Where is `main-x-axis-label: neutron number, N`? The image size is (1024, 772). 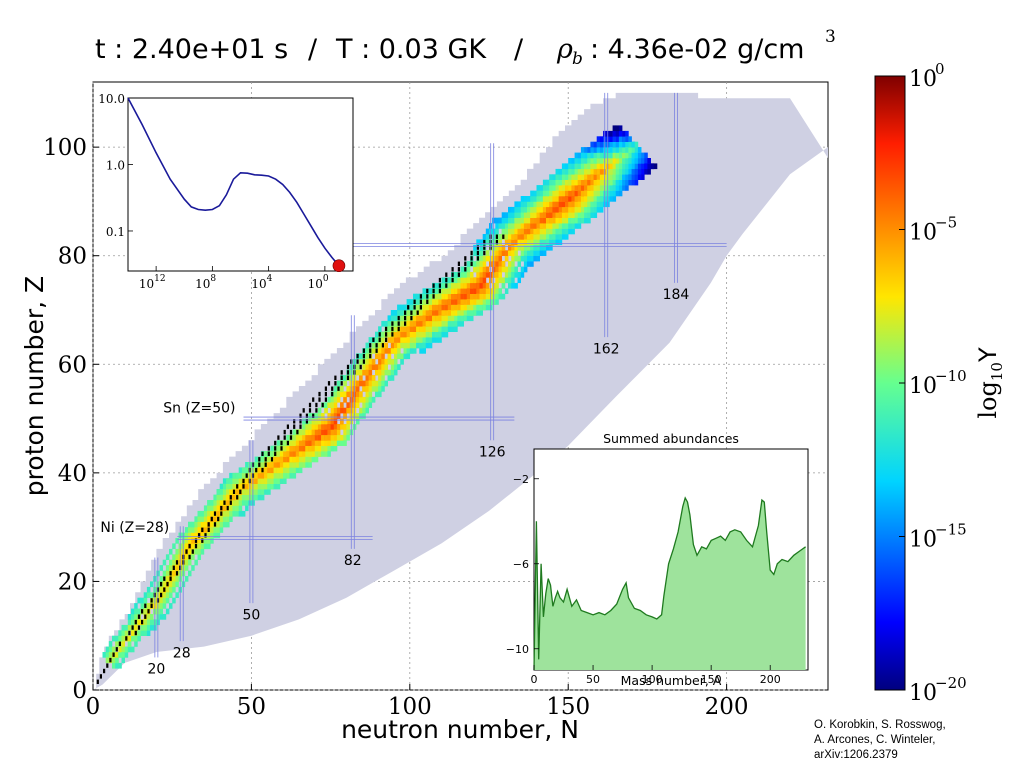
main-x-axis-label: neutron number, N is located at coordinates (460, 729).